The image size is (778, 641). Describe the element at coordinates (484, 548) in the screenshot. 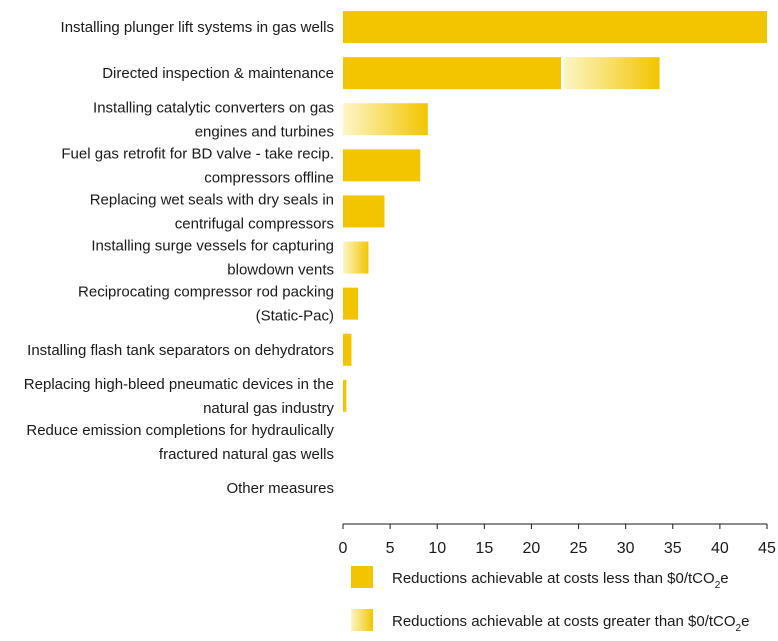

I see `x-tick-label: 15` at that location.